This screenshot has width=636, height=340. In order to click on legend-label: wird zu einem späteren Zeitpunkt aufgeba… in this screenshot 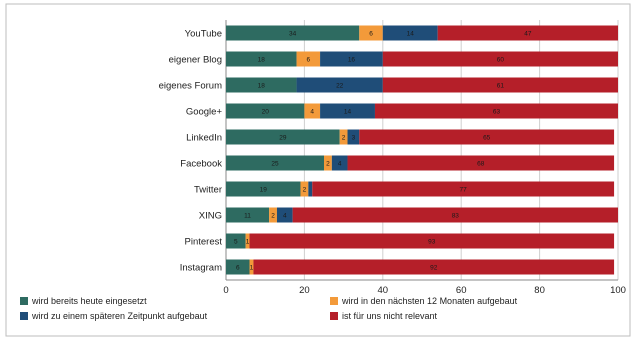, I will do `click(119, 316)`.